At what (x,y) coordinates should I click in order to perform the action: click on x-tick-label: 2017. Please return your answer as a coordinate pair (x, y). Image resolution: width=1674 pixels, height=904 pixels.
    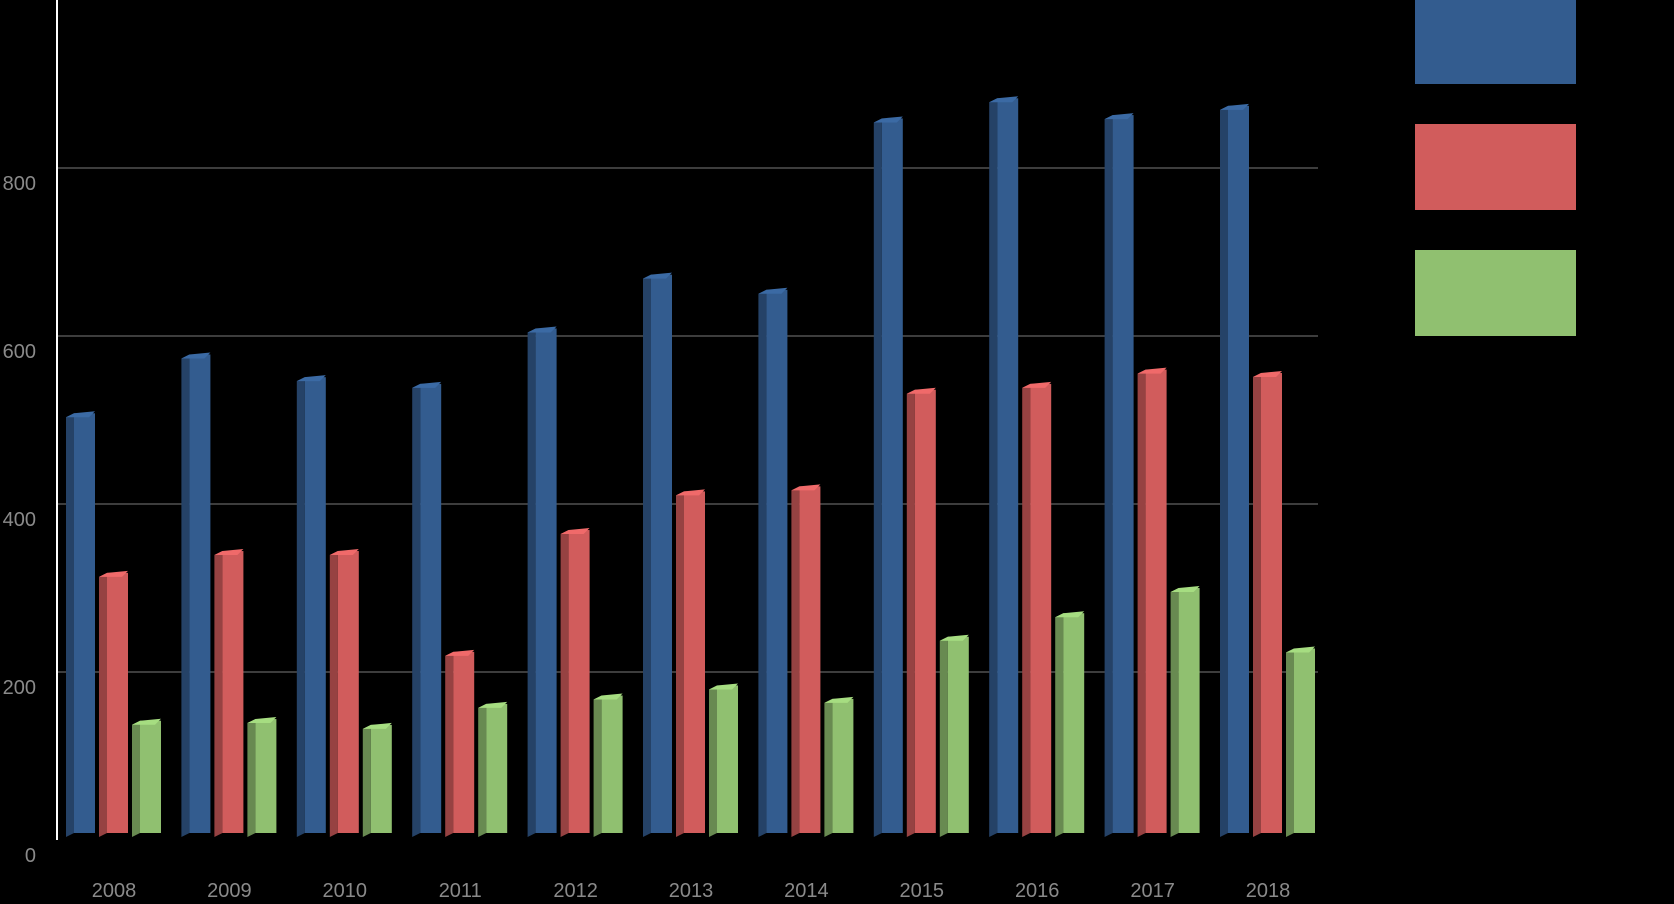
    Looking at the image, I should click on (1152, 891).